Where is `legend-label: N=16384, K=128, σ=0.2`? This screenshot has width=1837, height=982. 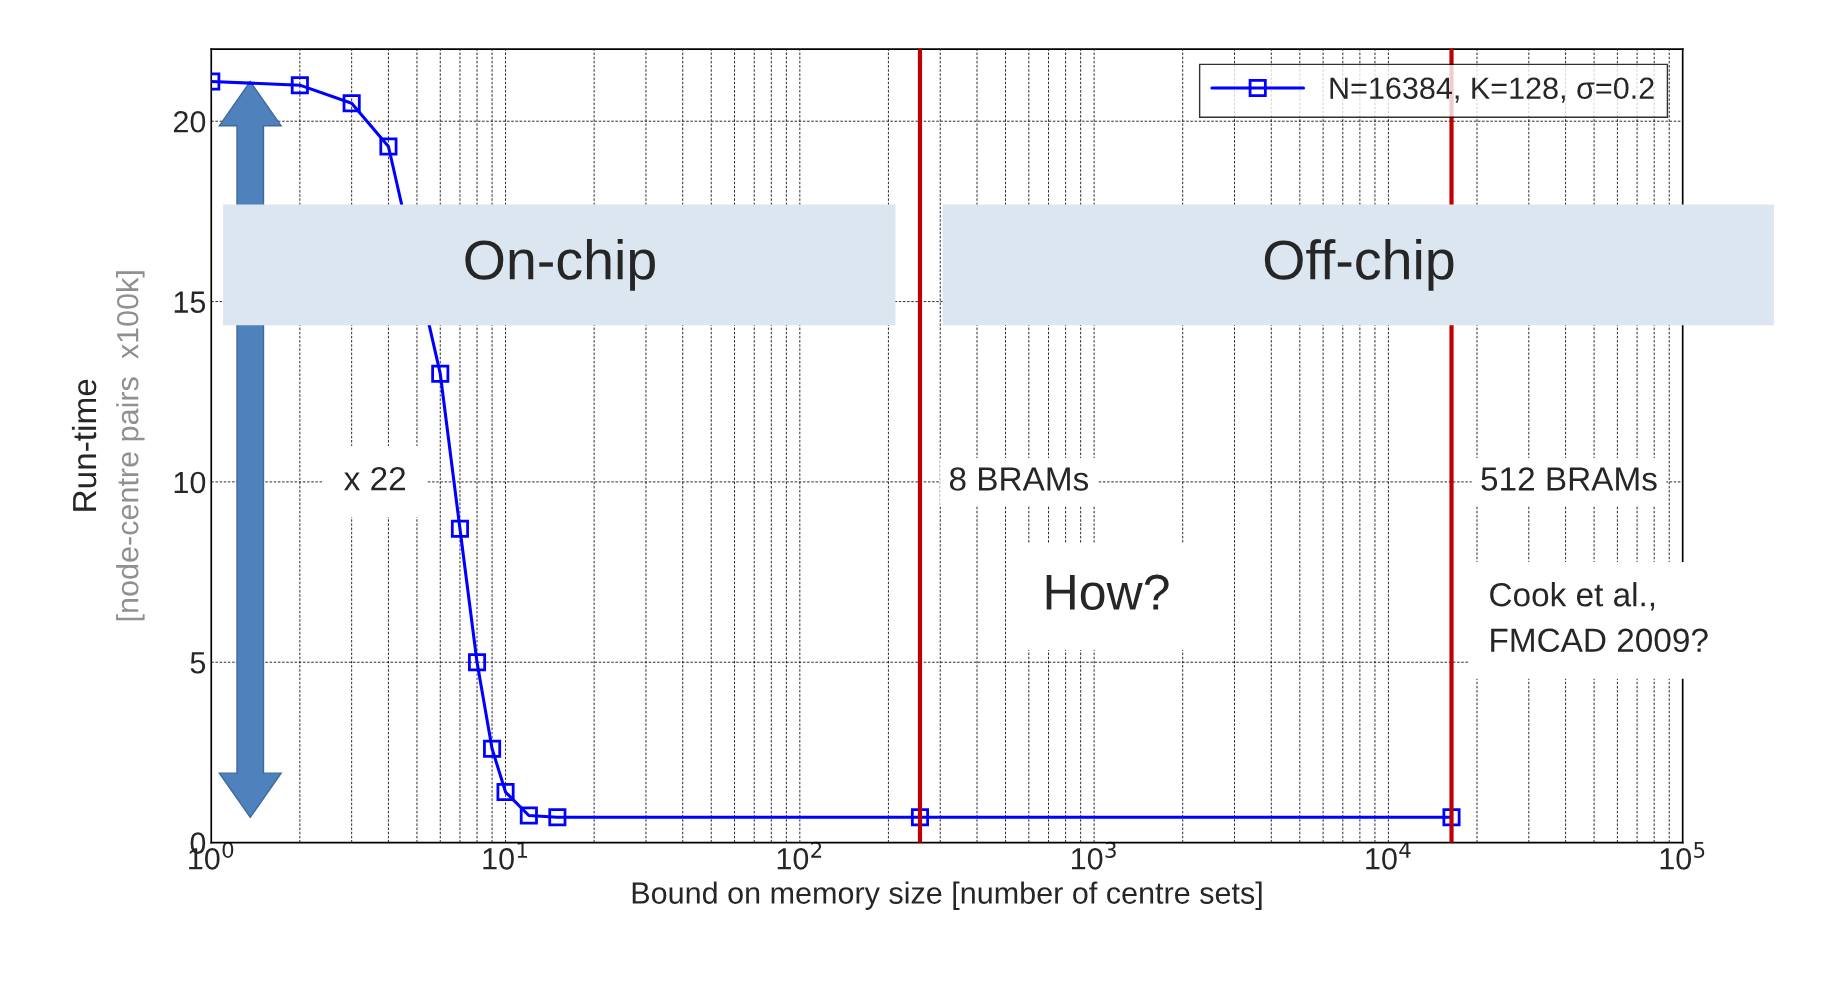
legend-label: N=16384, K=128, σ=0.2 is located at coordinates (1492, 90).